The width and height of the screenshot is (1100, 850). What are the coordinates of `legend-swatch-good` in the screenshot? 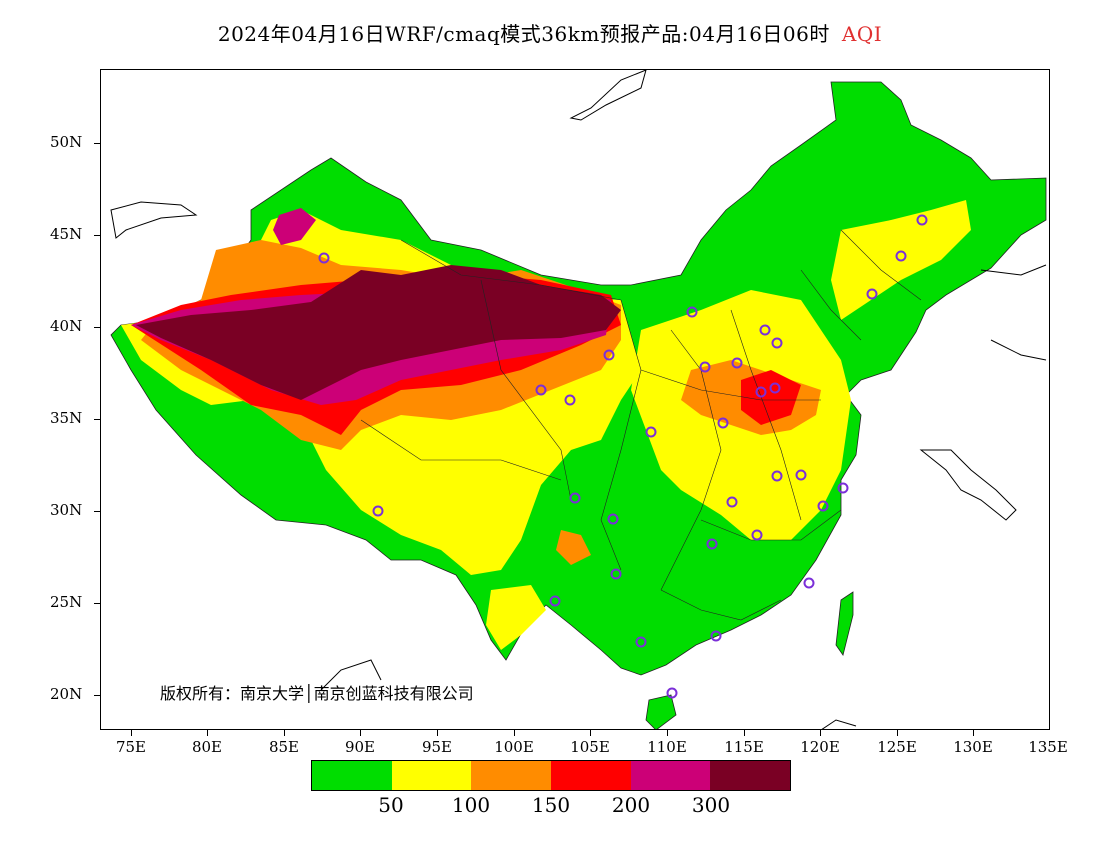 It's located at (352, 775).